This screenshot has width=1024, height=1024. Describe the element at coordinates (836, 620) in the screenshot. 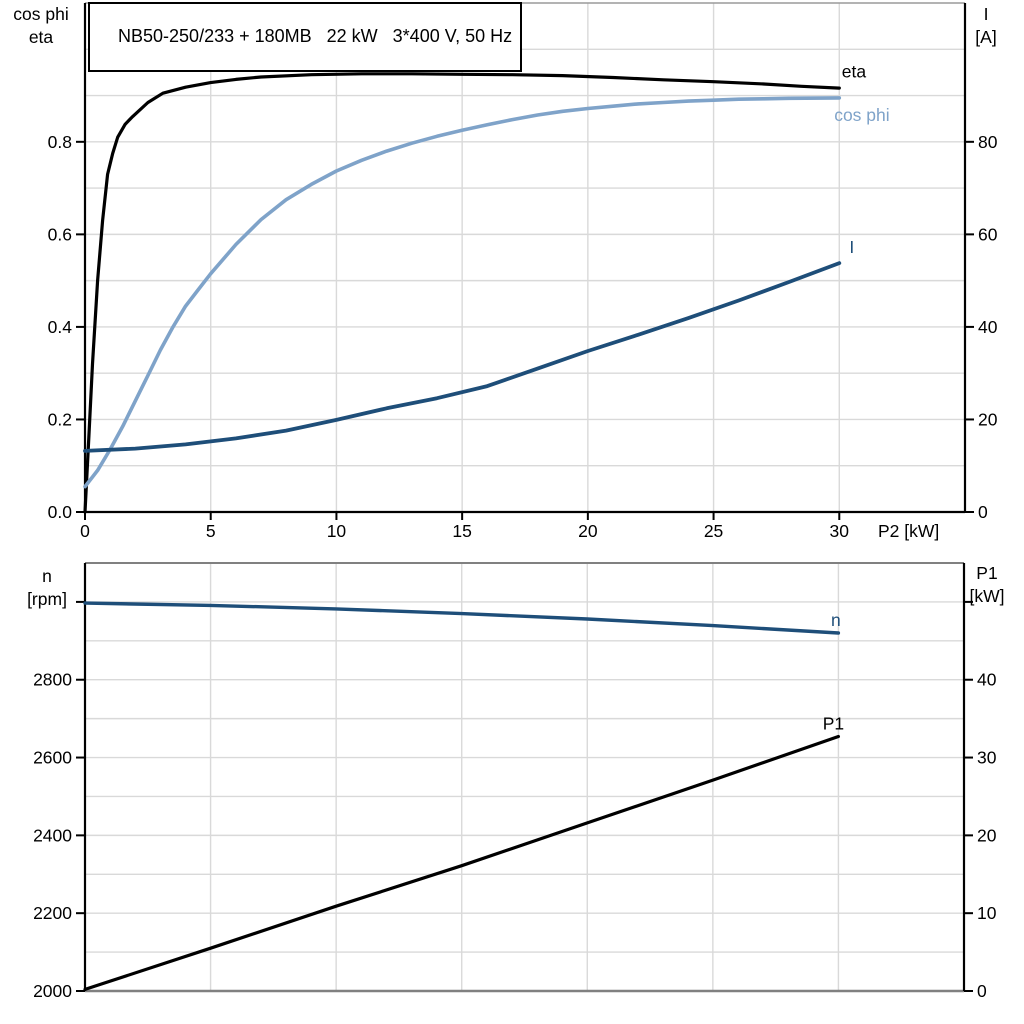

I see `n-curve-label: n` at that location.